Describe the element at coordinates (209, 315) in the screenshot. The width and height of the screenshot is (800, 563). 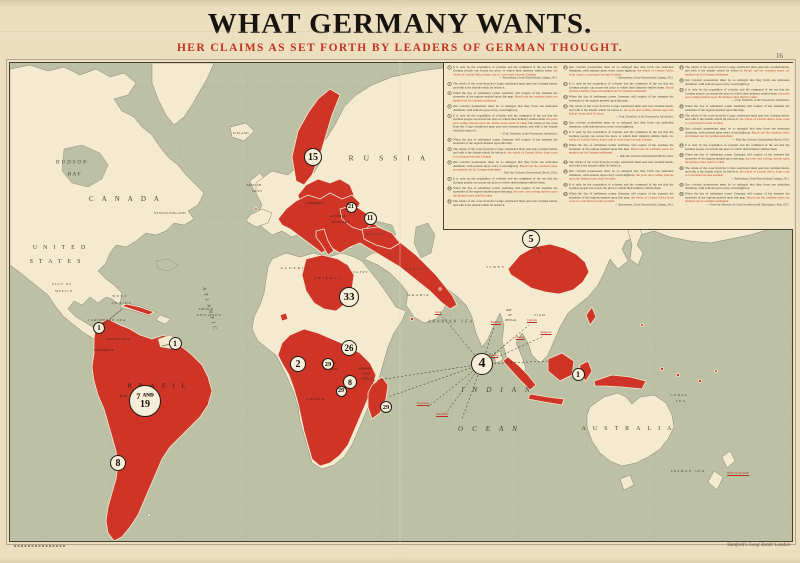
I see `map-label: WEST AFRICA` at that location.